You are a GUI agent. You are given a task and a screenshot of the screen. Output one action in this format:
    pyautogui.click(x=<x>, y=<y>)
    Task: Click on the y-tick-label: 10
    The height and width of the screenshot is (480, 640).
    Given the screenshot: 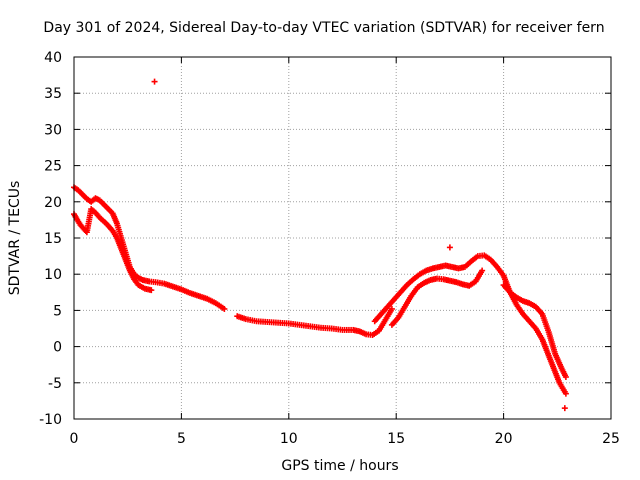 What is the action you would take?
    pyautogui.click(x=53, y=275)
    